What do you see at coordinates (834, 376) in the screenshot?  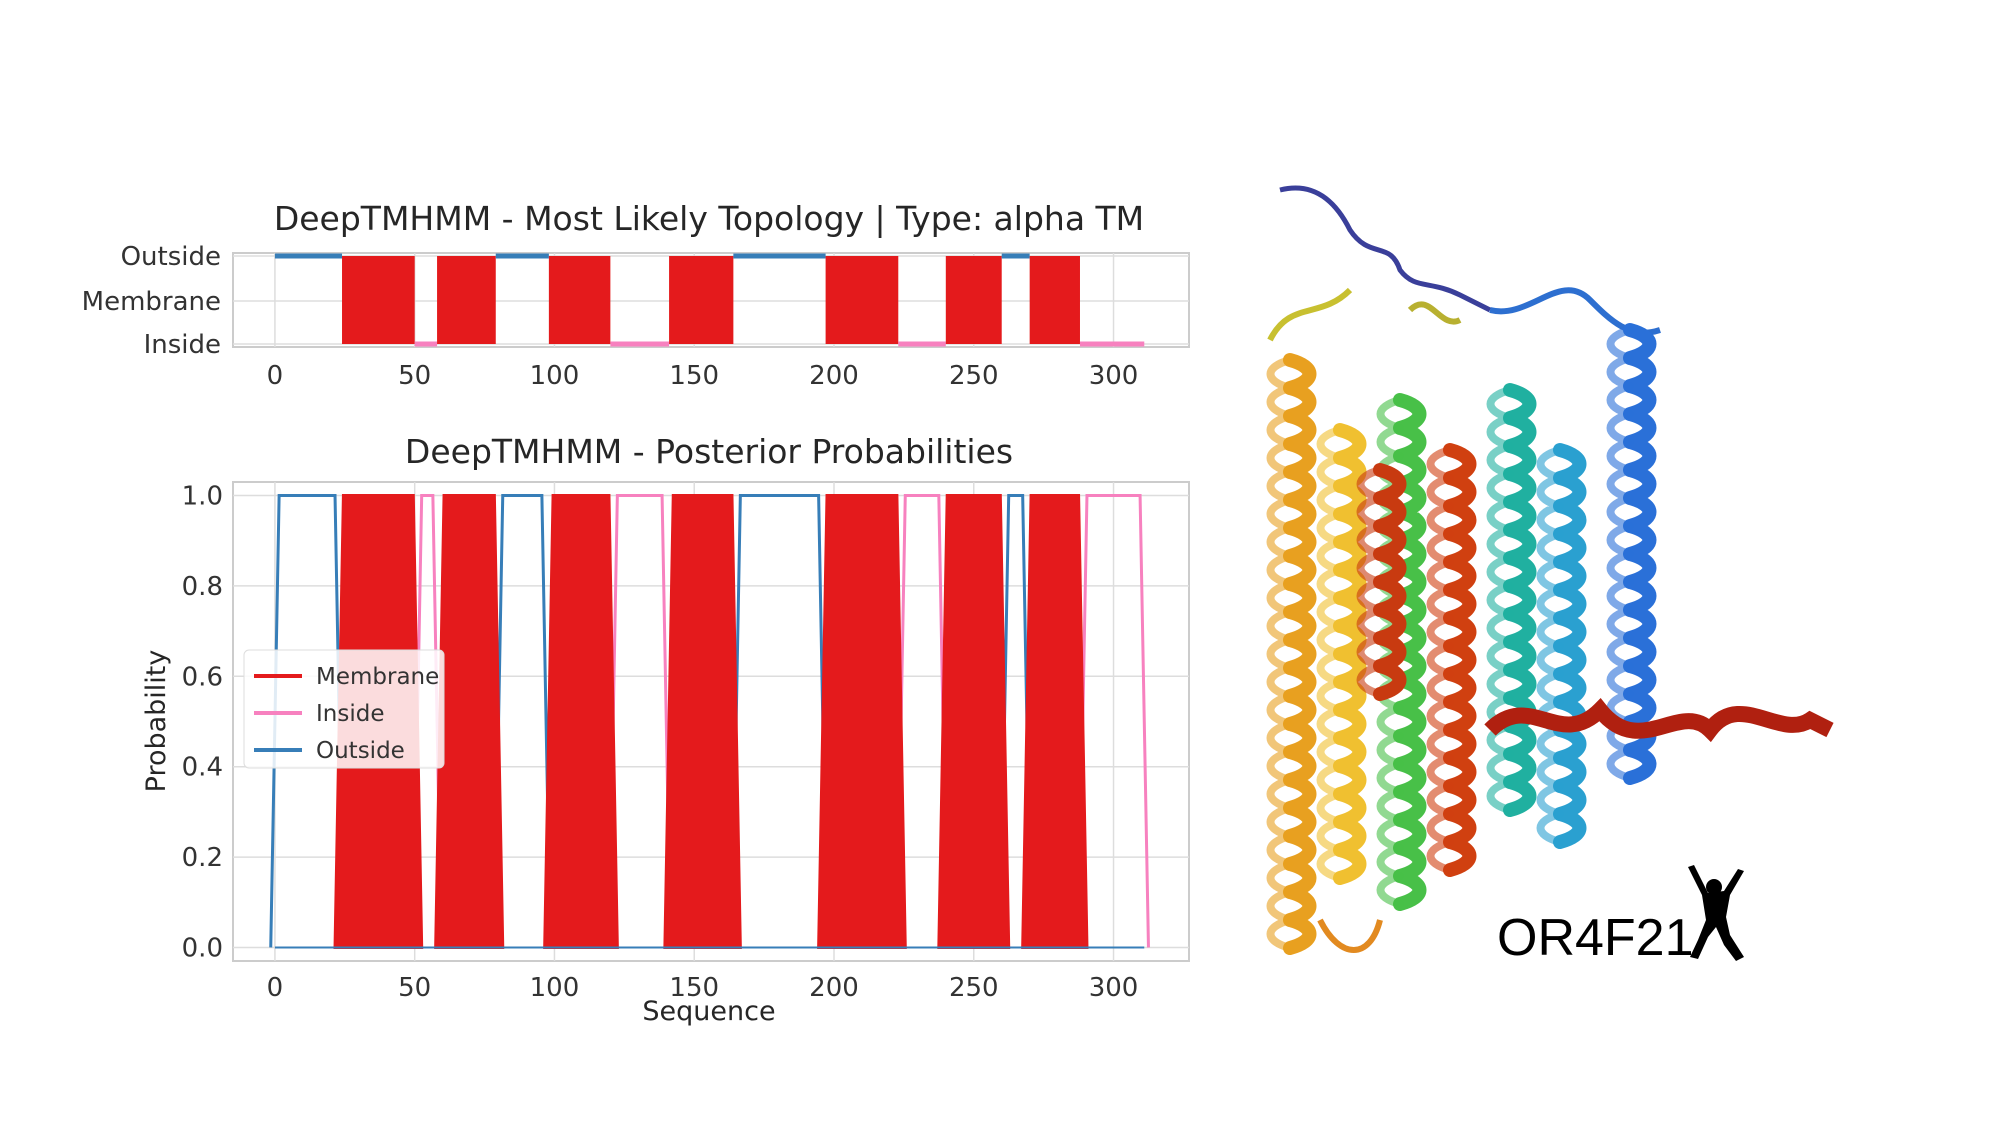 I see `topology-x-tick-label: 200` at bounding box center [834, 376].